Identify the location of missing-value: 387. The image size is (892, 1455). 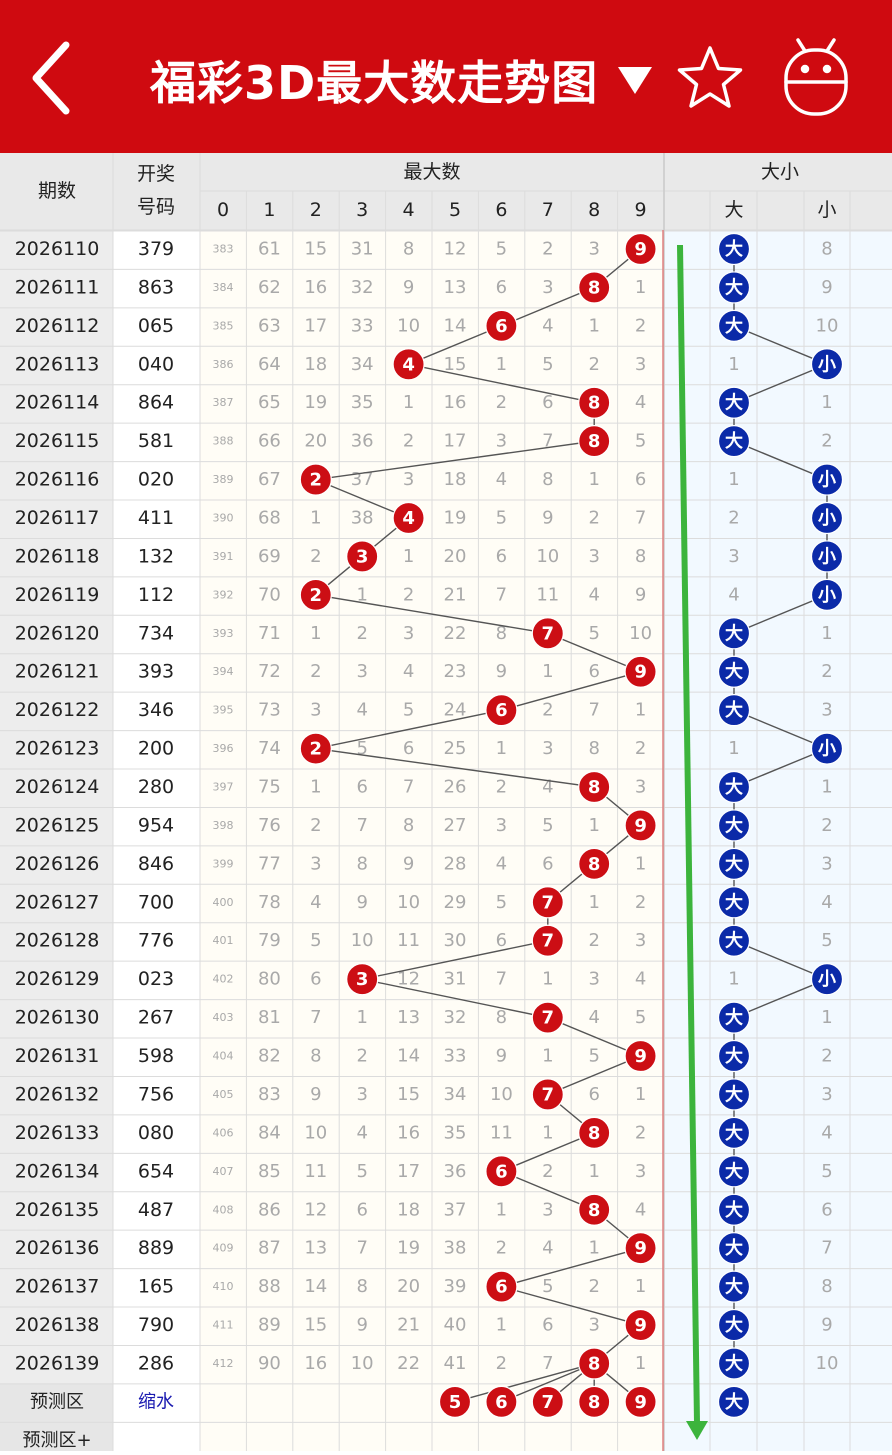
(223, 402).